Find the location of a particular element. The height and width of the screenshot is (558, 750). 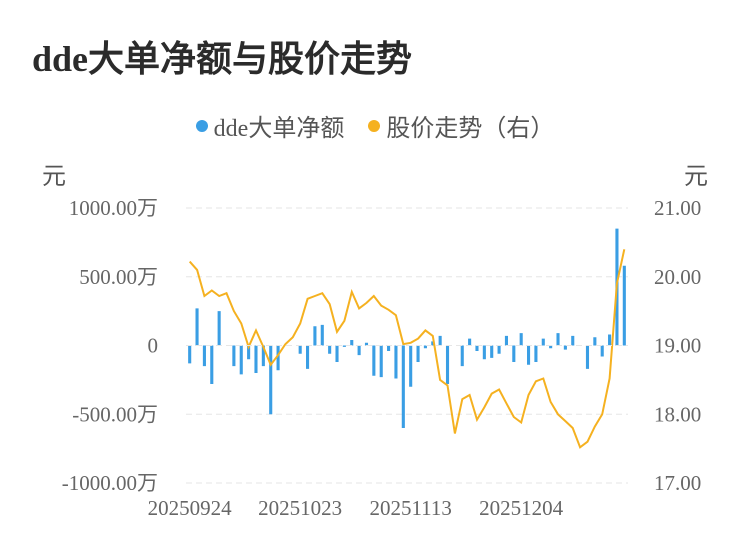

legend-label-price: 股价走势（右） is located at coordinates (470, 129).